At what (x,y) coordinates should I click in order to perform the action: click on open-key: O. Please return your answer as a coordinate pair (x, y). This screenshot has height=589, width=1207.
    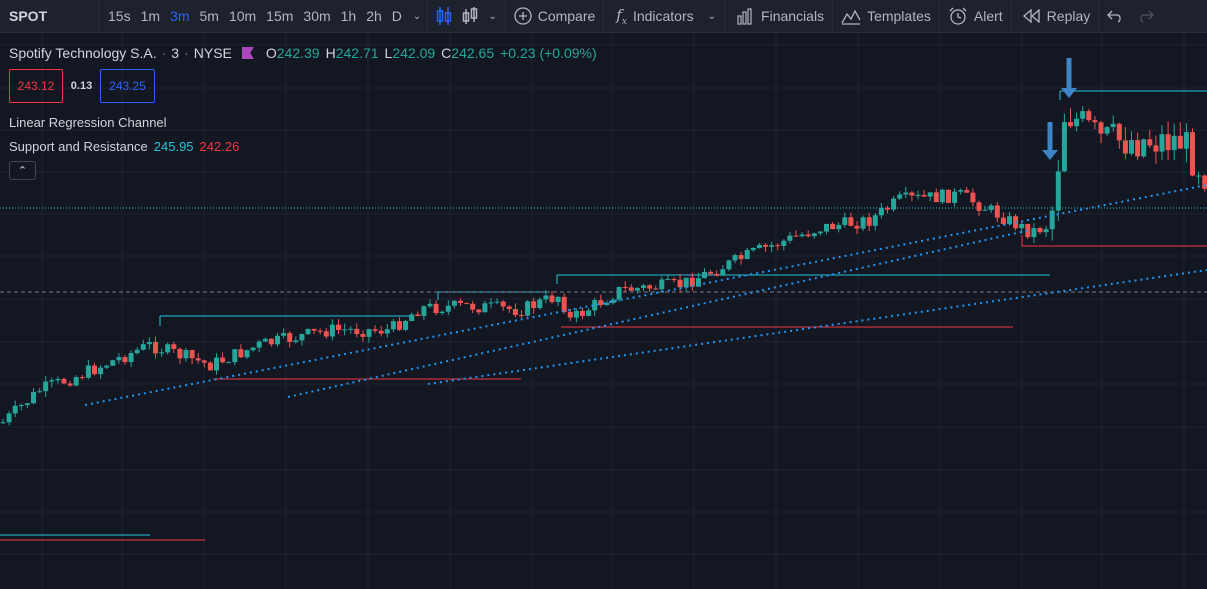
    Looking at the image, I should click on (271, 53).